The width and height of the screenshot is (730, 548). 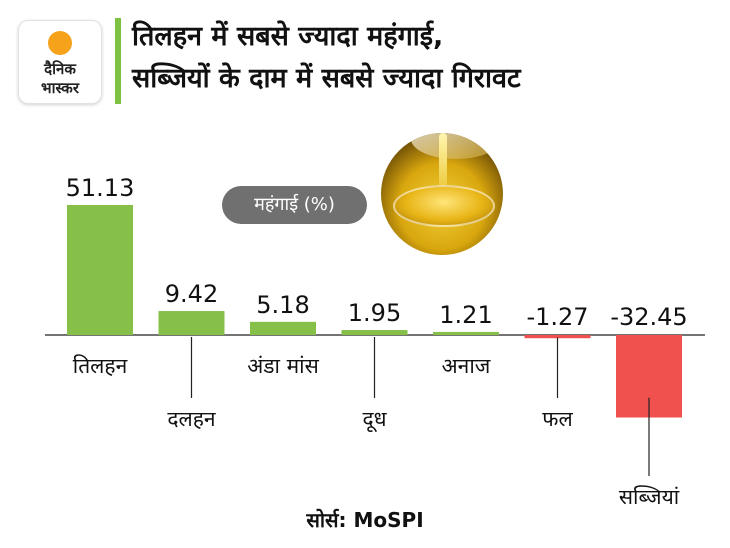 I want to click on oil-bowl-image, so click(x=442, y=194).